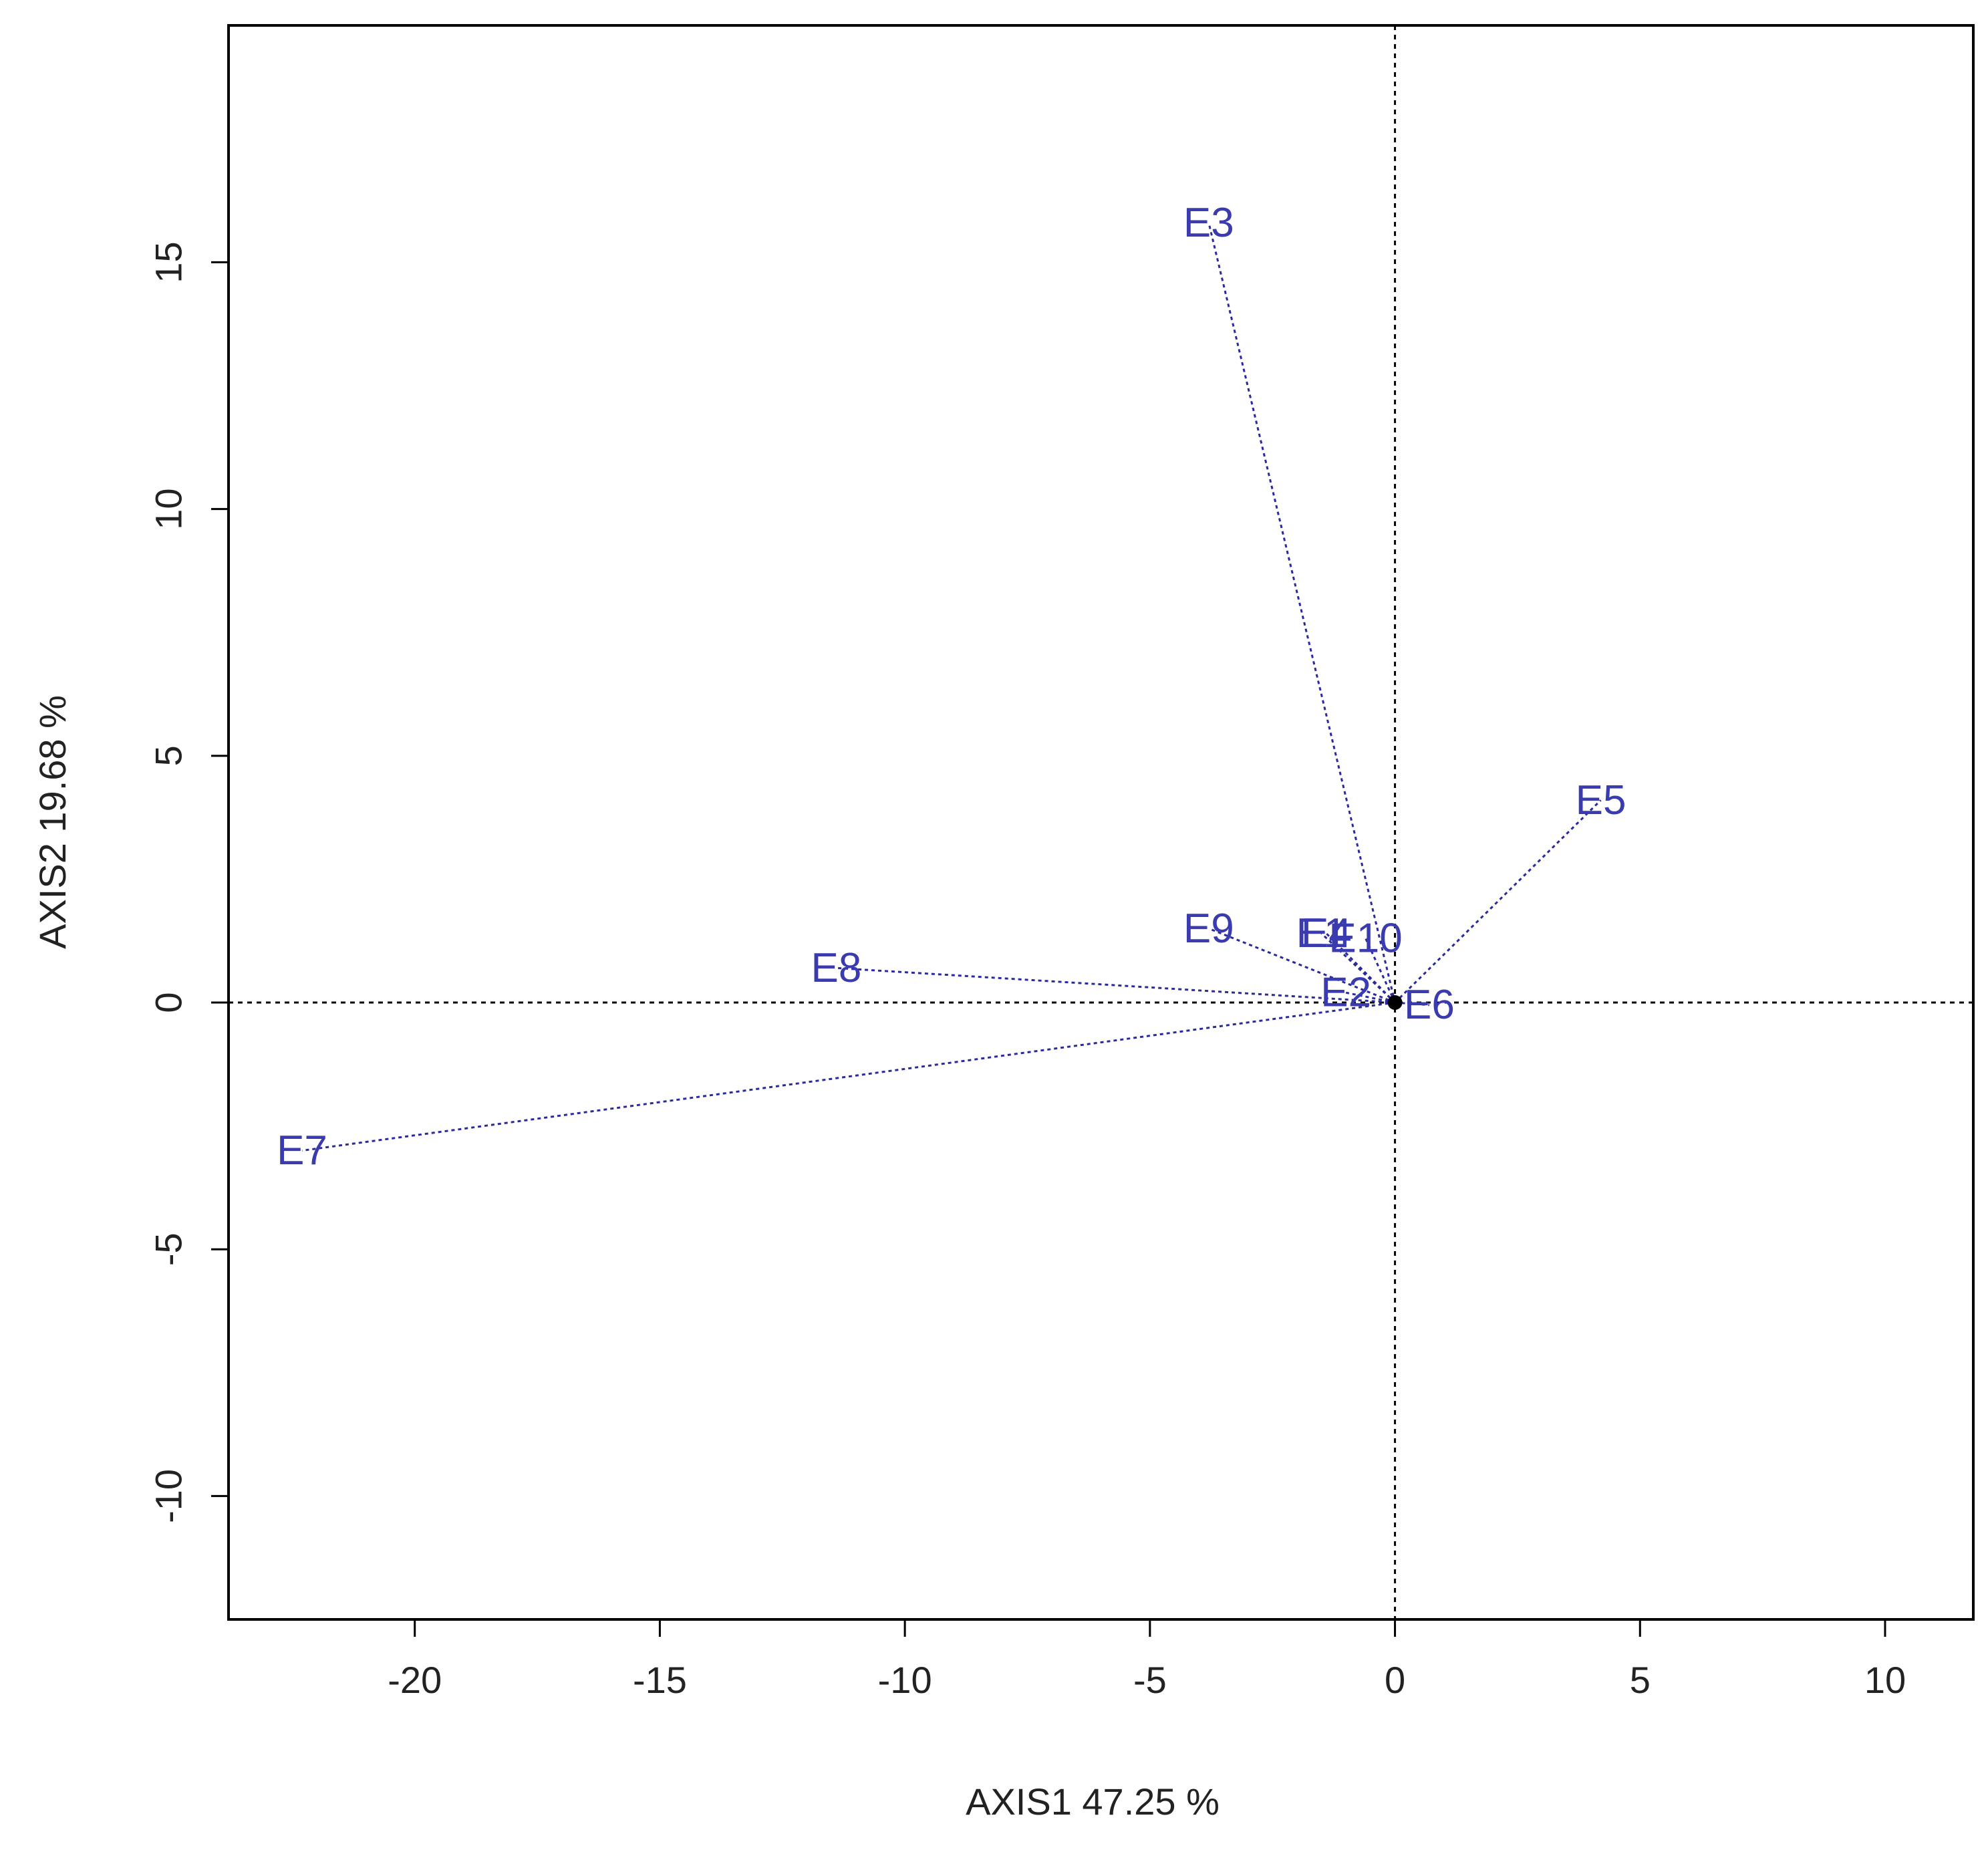 The width and height of the screenshot is (1988, 1852). I want to click on x-tick-label: 0, so click(1395, 1680).